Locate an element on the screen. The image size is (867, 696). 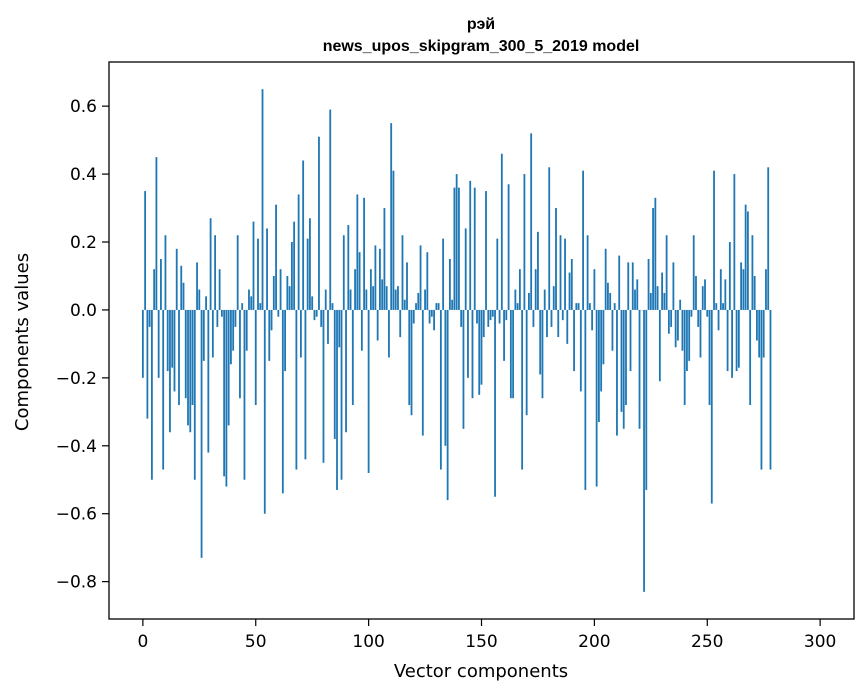
y-tick-label: −0.6 is located at coordinates (76, 515).